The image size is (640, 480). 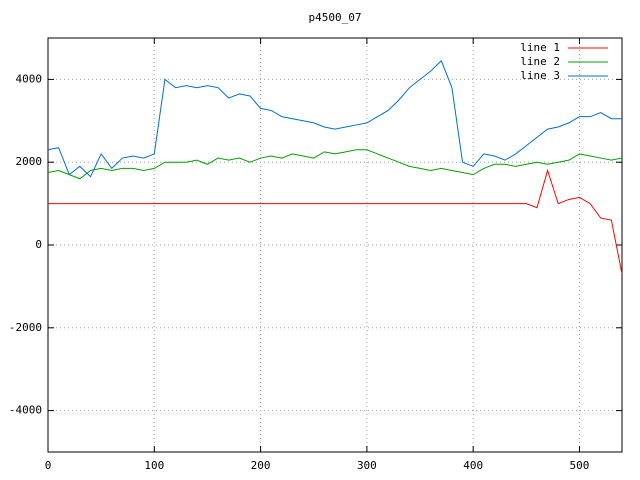 What do you see at coordinates (540, 61) in the screenshot?
I see `legend-label: line 2` at bounding box center [540, 61].